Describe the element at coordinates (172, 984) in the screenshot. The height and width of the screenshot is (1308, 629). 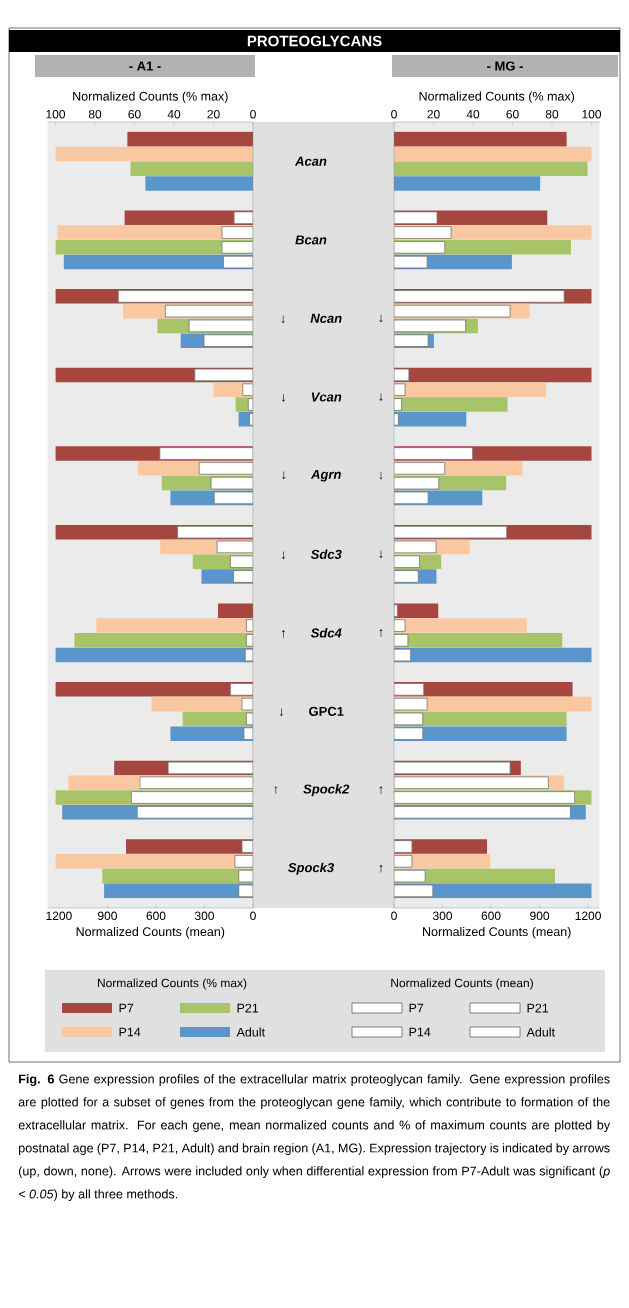
I see `legend-title: Normalized Counts (% max)` at that location.